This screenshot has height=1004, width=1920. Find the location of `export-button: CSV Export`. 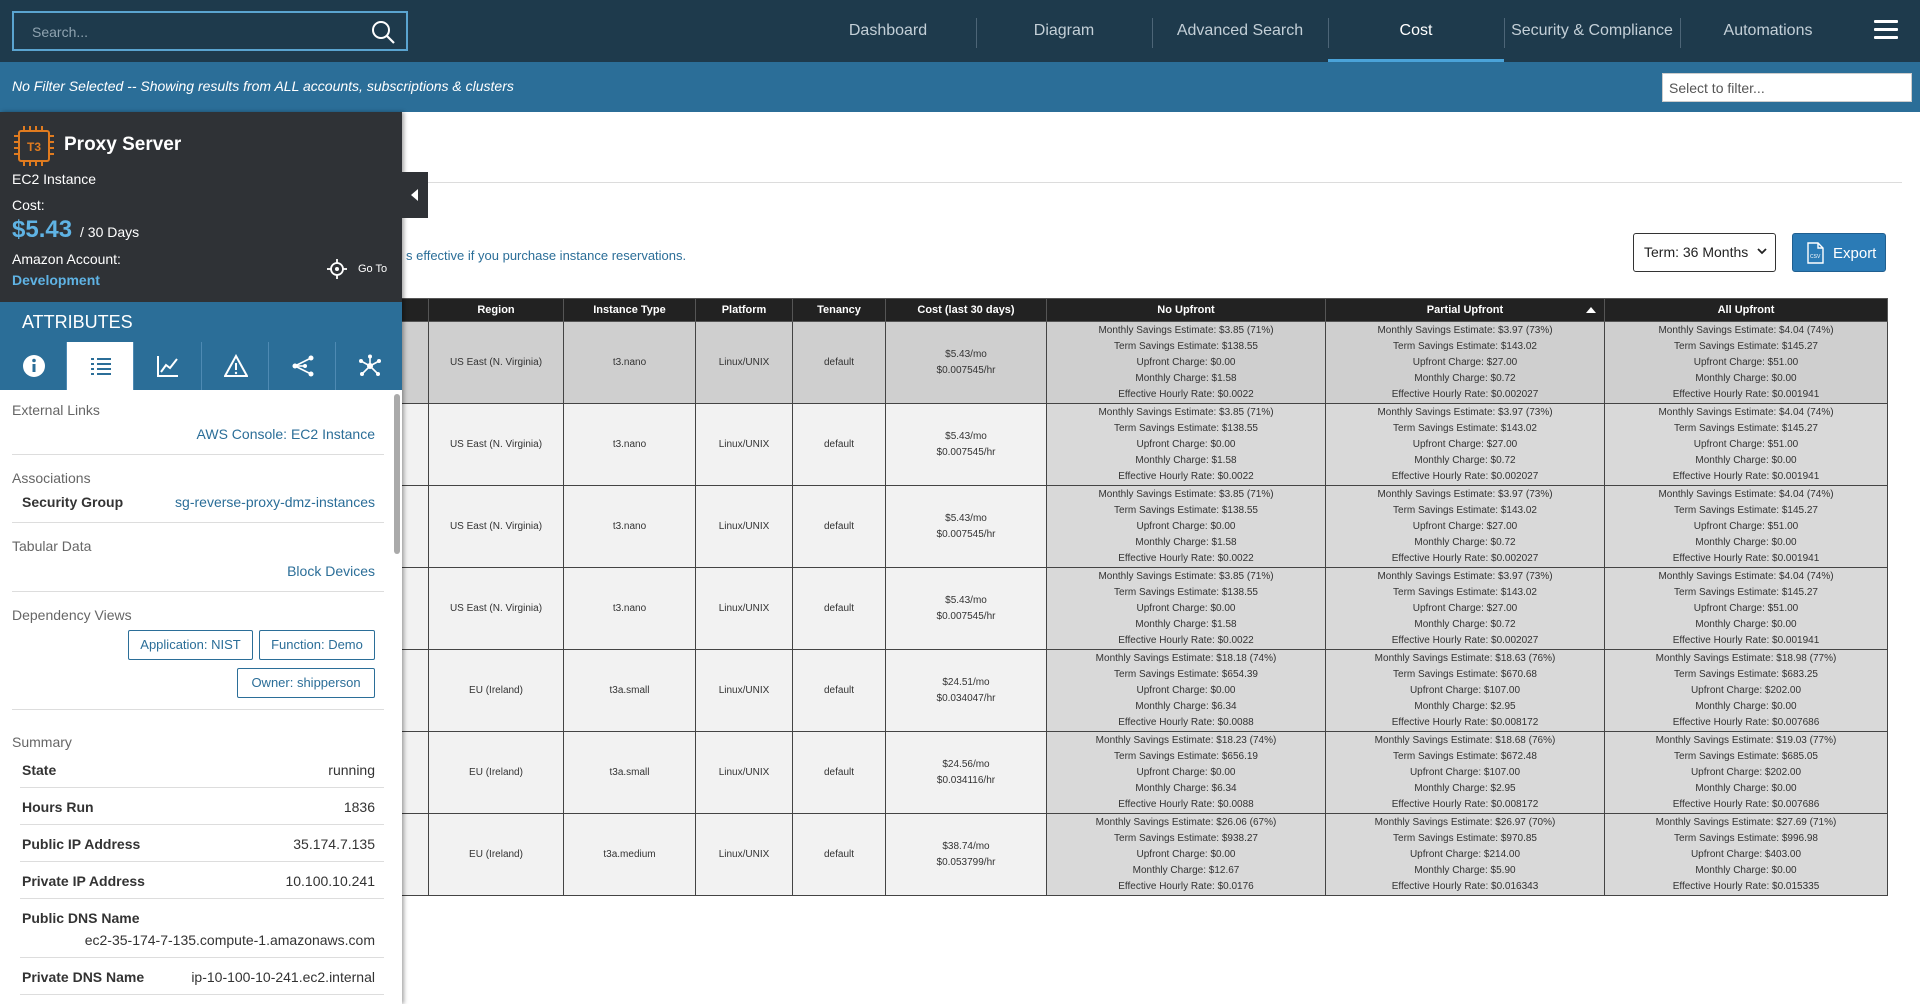

export-button: CSV Export is located at coordinates (1839, 252).